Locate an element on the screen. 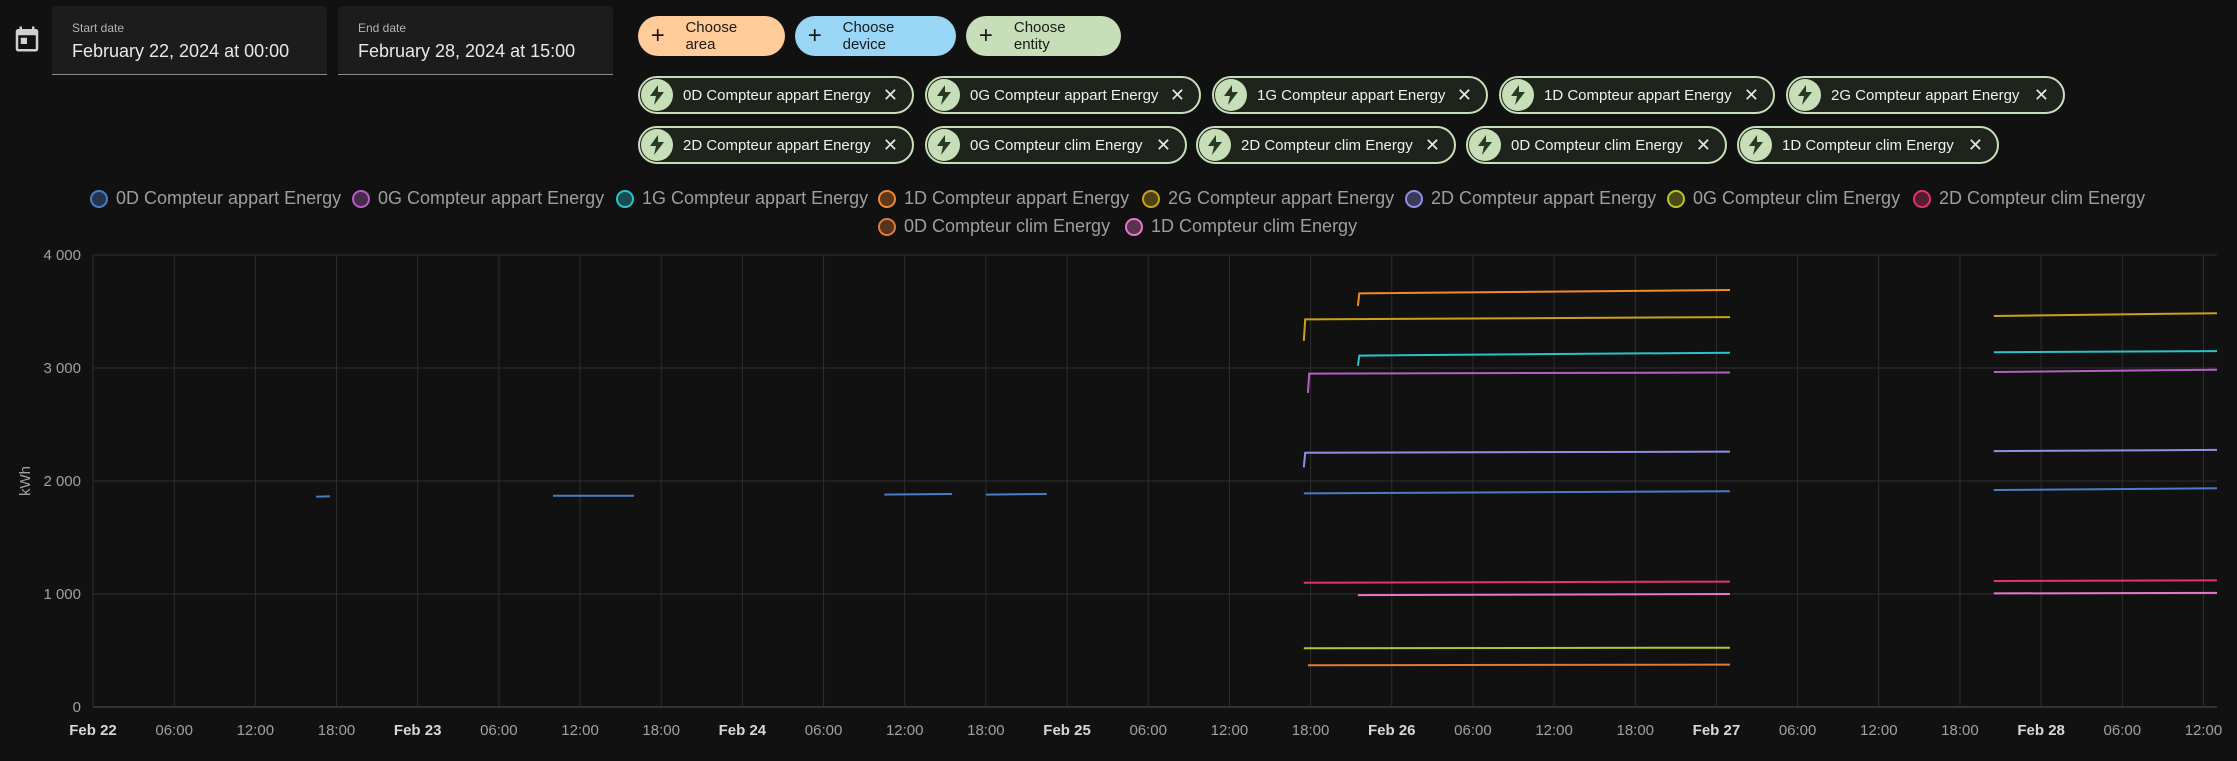  y-tick-label: 1 000 is located at coordinates (62, 594).